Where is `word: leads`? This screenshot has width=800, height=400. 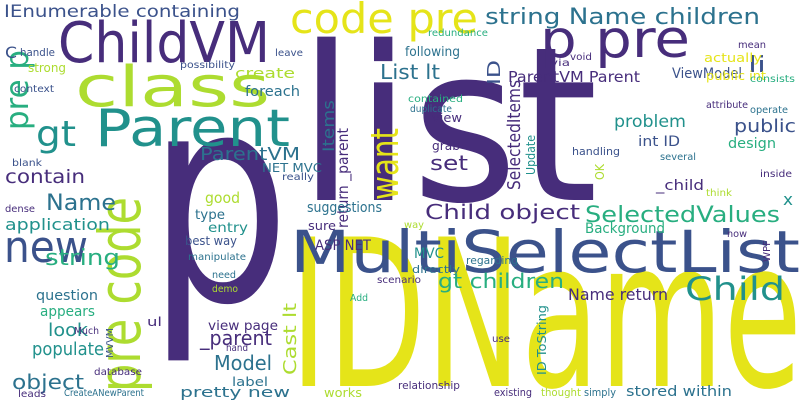 word: leads is located at coordinates (32, 394).